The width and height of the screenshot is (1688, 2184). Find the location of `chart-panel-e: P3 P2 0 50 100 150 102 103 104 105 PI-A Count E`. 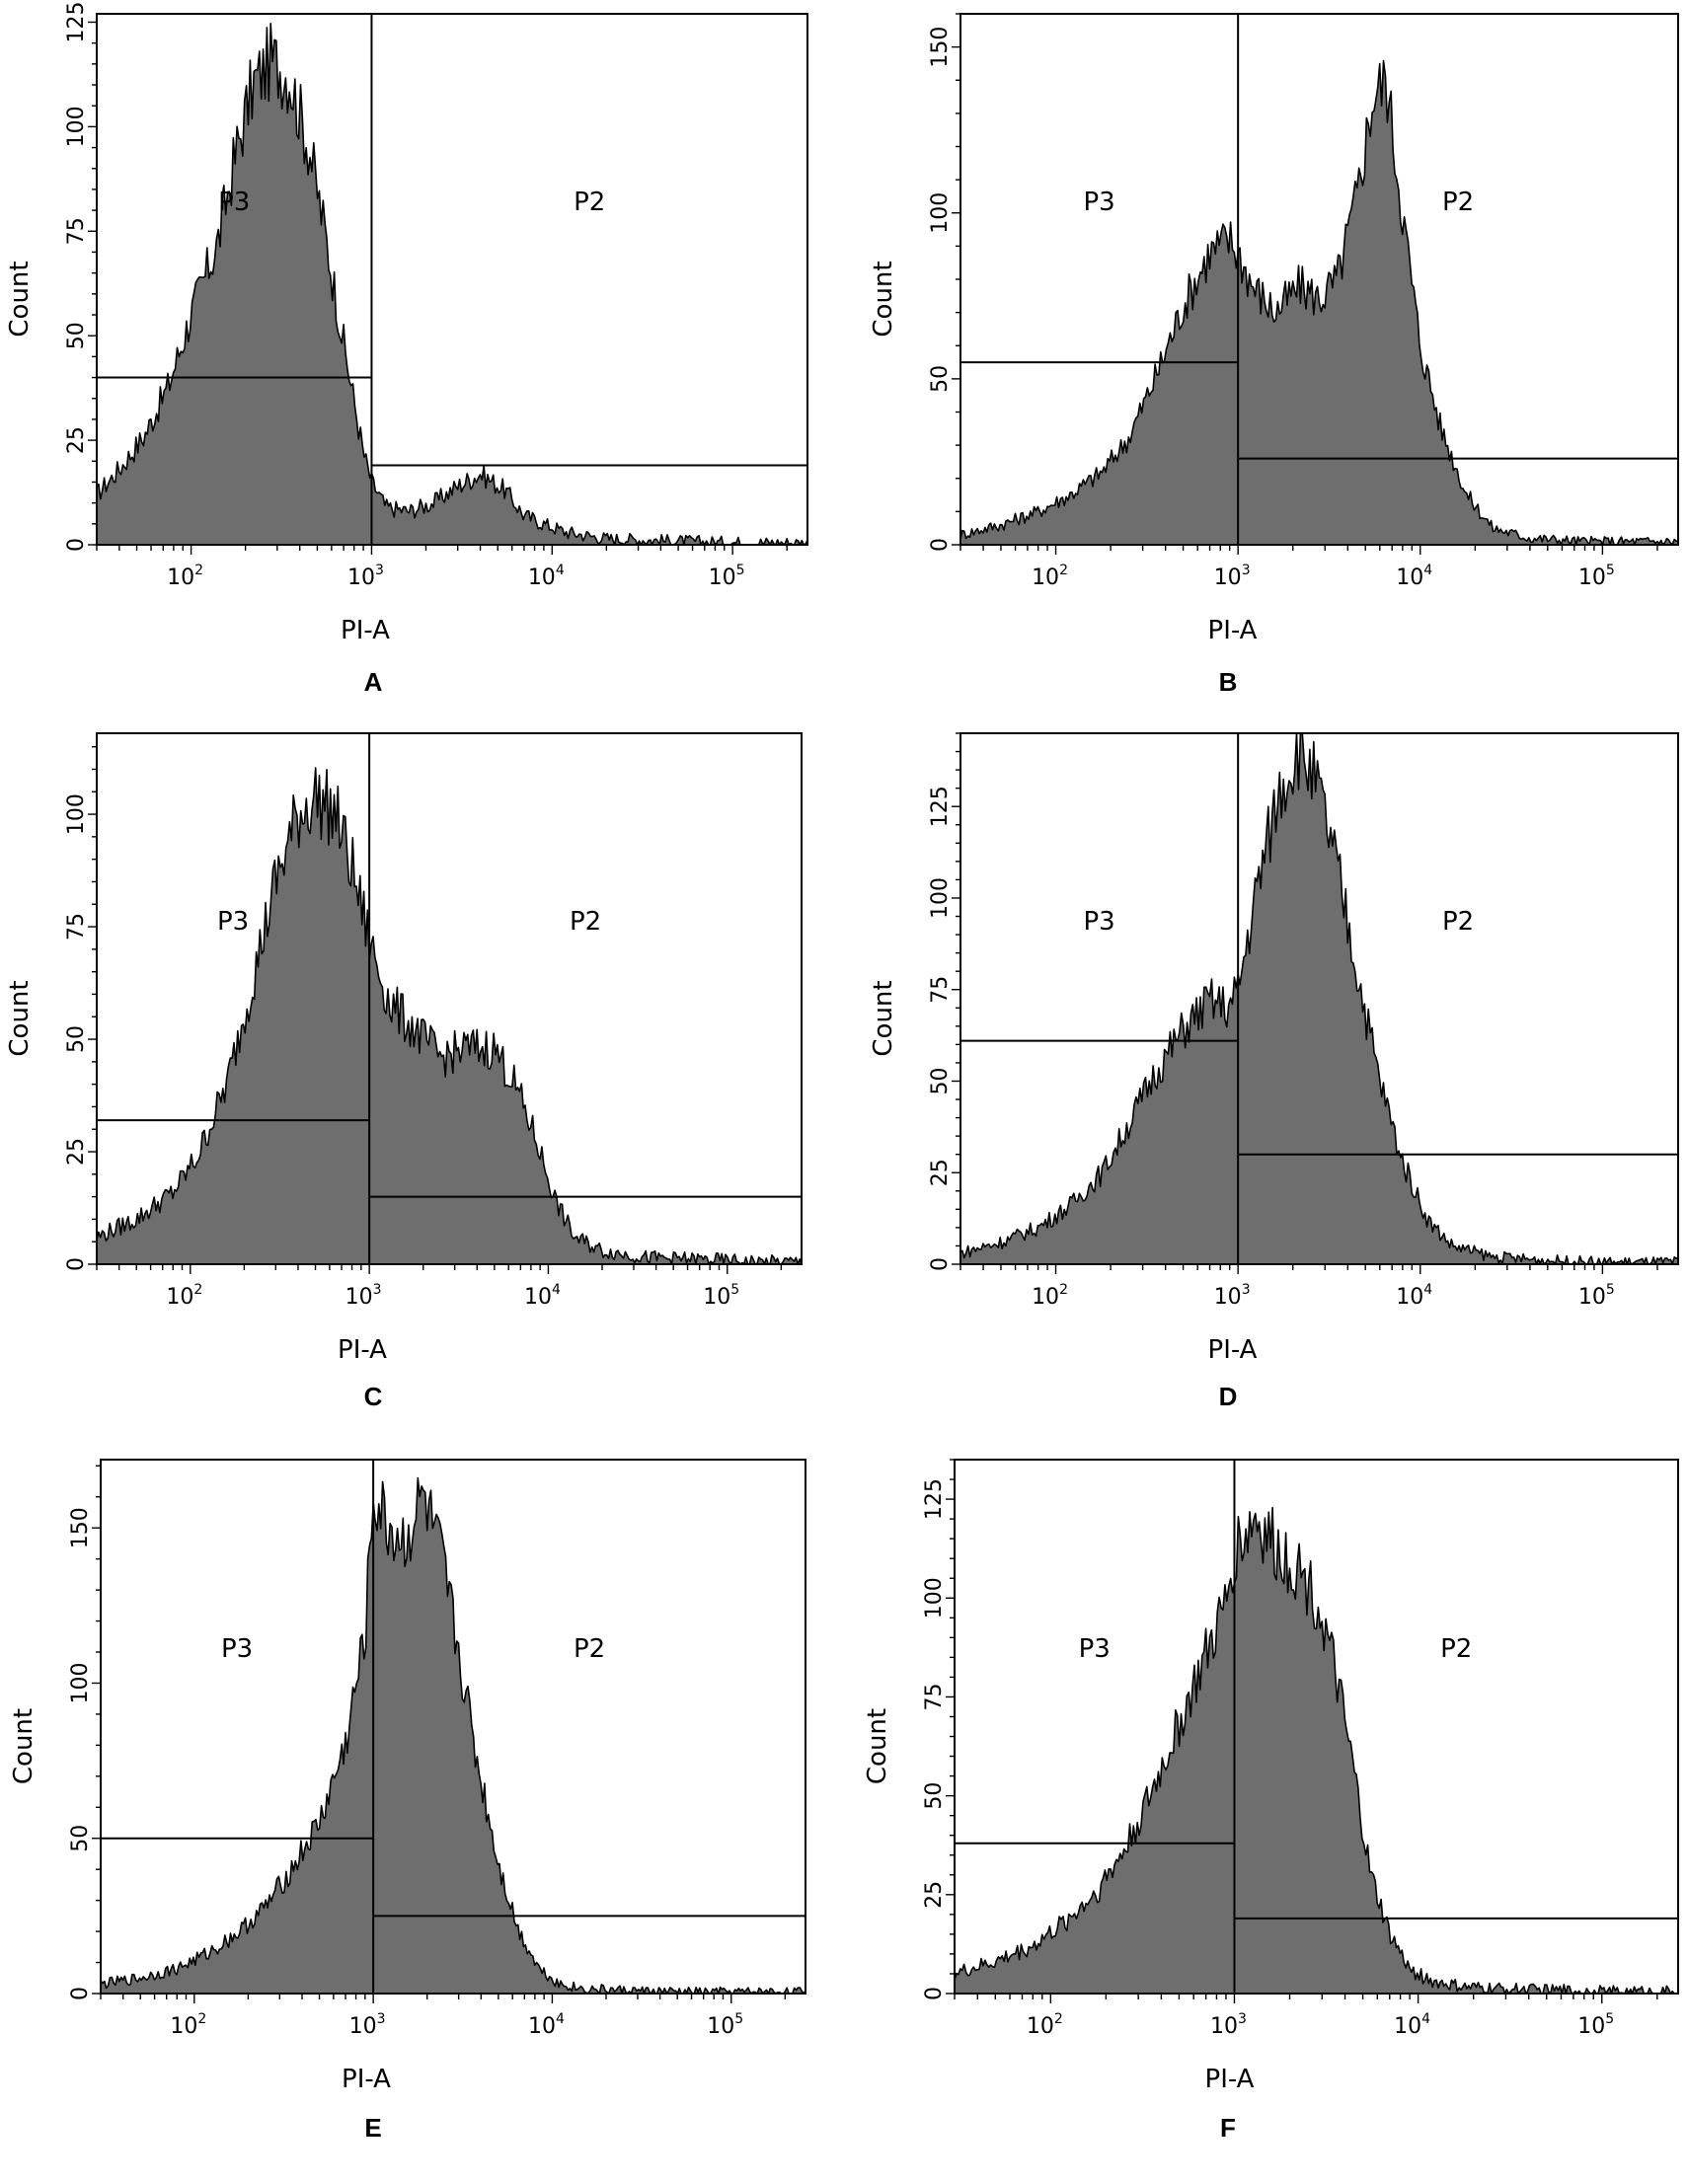

chart-panel-e: P3 P2 0 50 100 150 102 103 104 105 PI-A Count E is located at coordinates (408, 1801).